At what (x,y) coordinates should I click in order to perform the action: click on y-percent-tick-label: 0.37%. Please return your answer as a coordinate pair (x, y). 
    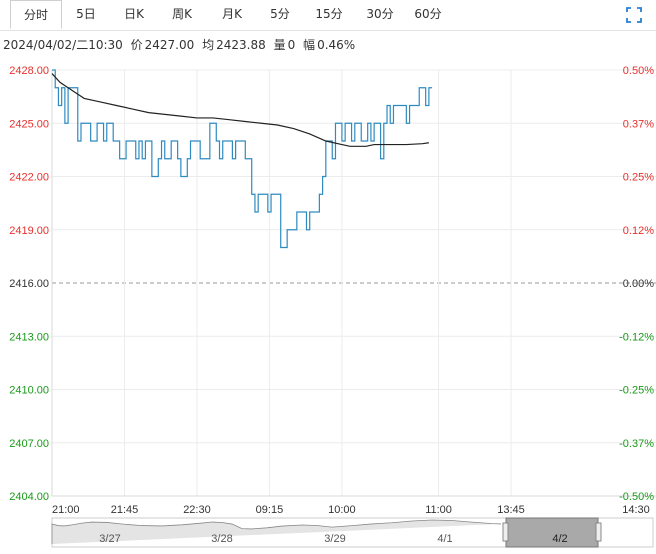
    Looking at the image, I should click on (638, 124).